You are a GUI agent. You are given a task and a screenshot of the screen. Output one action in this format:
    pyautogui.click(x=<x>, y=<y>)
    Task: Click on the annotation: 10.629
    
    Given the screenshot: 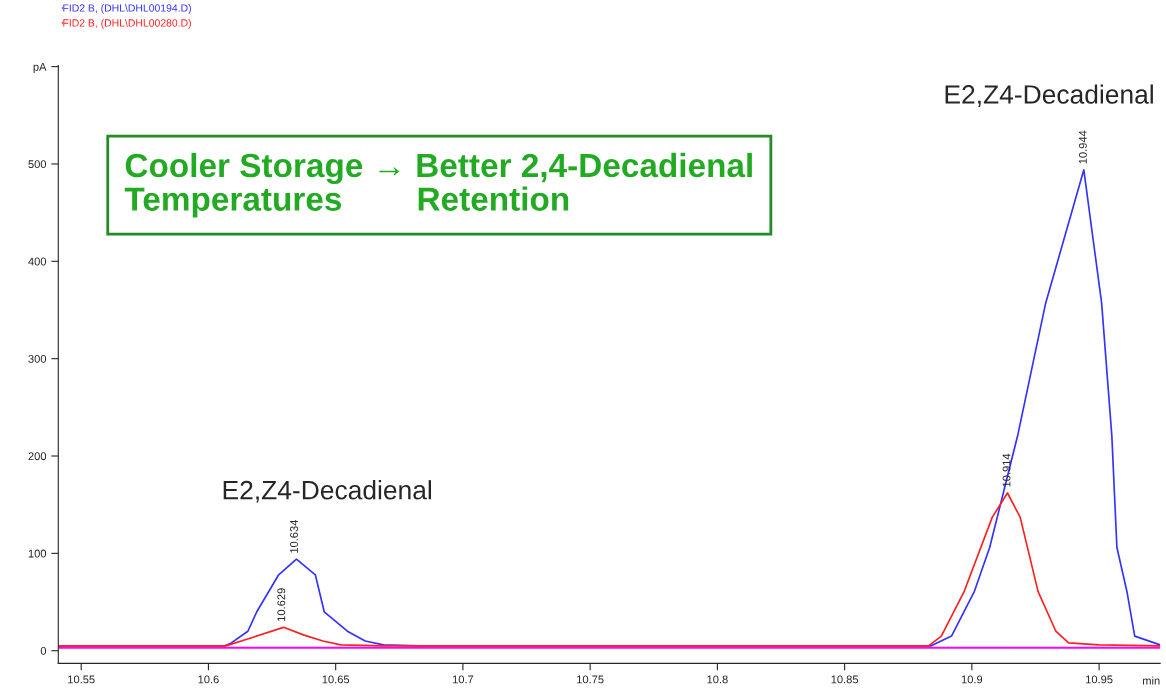 What is the action you would take?
    pyautogui.click(x=281, y=604)
    